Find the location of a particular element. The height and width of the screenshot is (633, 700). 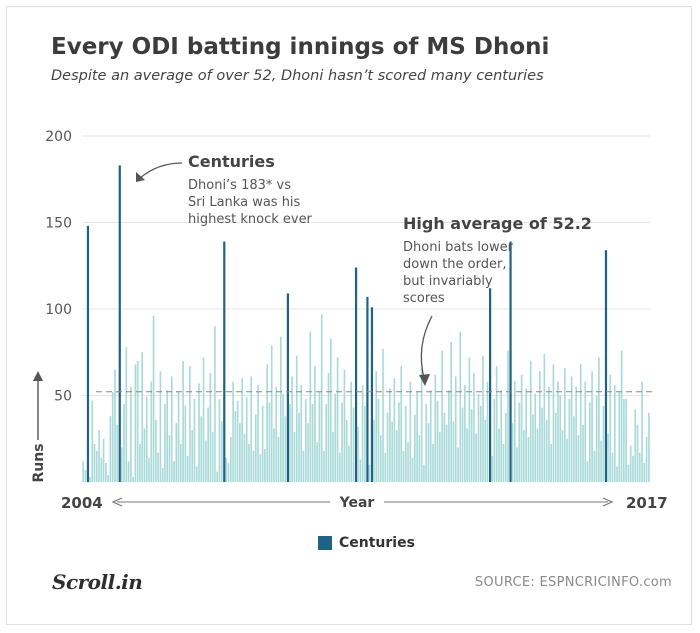

legend: Centuries is located at coordinates (366, 543).